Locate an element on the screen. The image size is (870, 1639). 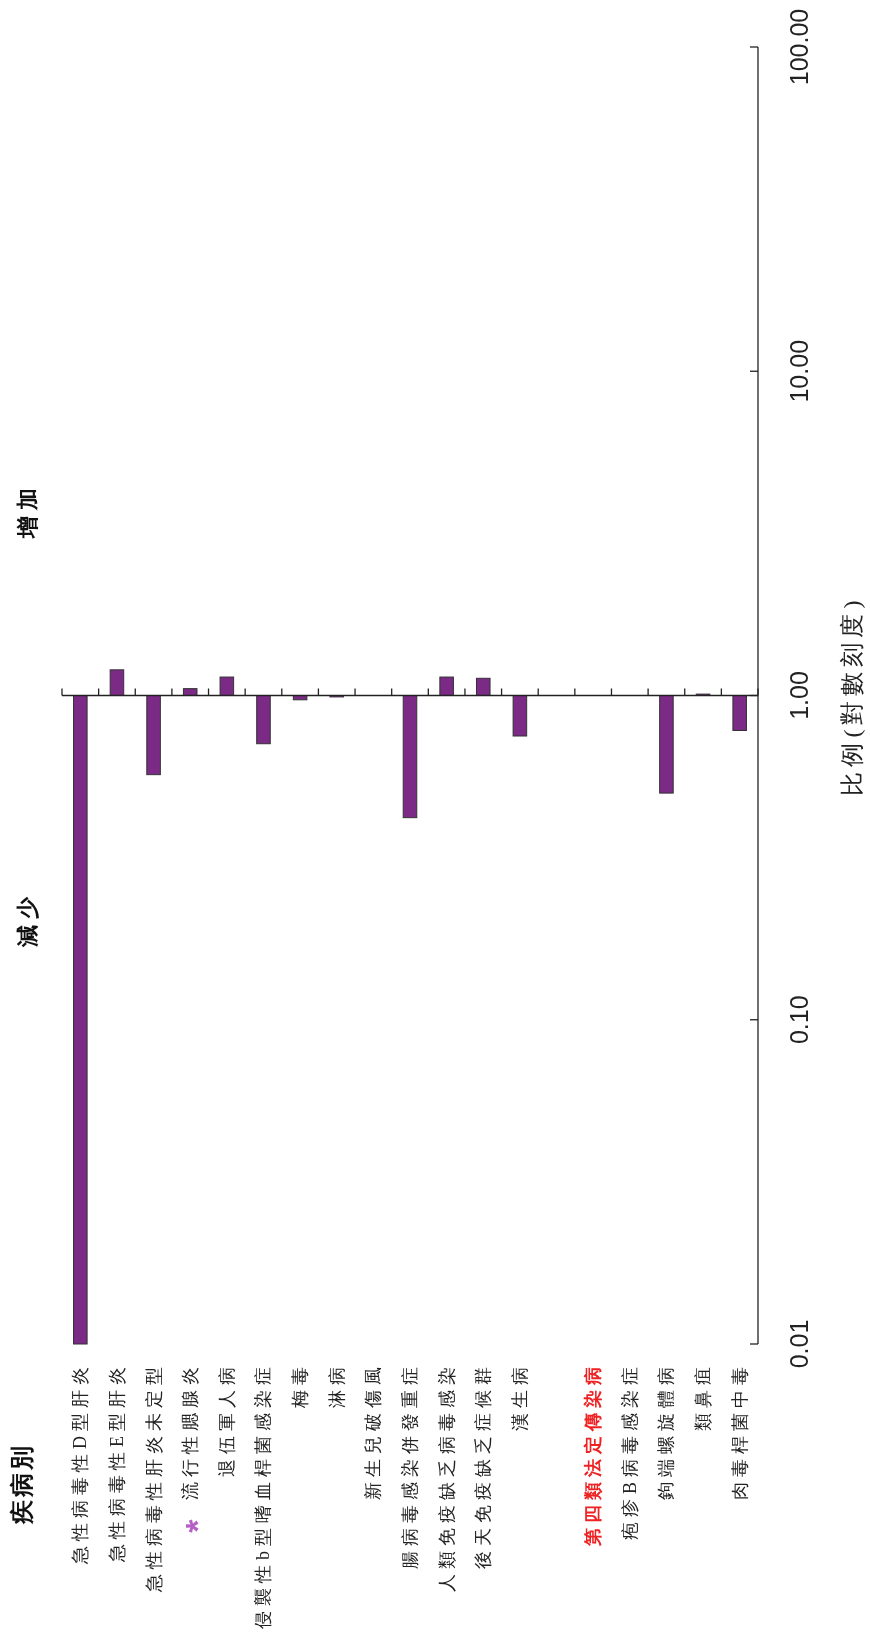
text: 疾病別 is located at coordinates (22, 1483).